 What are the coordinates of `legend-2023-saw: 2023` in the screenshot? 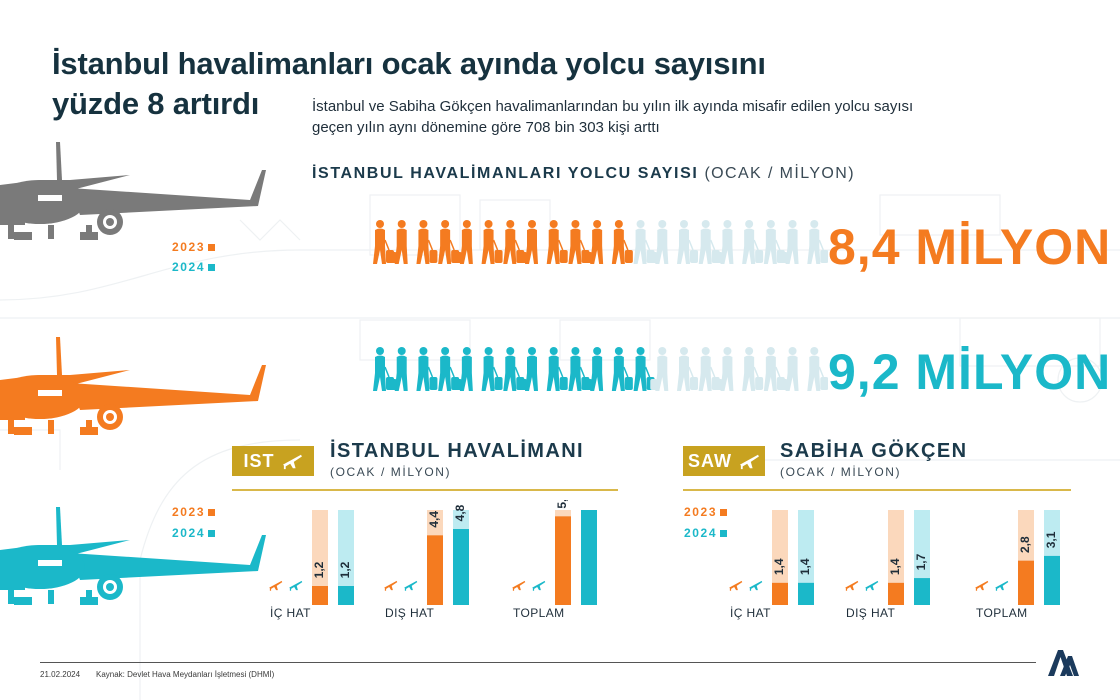 It's located at (706, 512).